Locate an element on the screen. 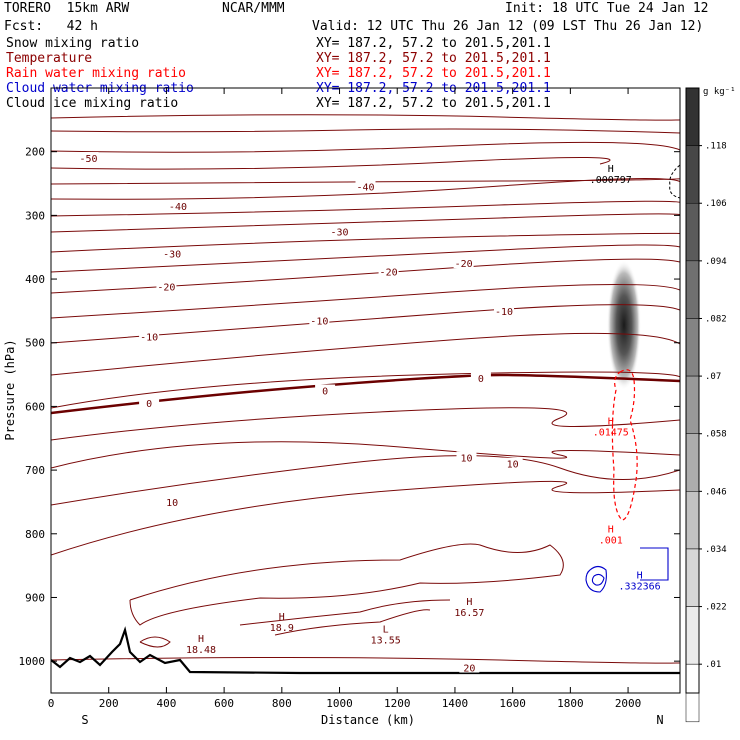 The image size is (740, 740). xy-snow: XY= 187.2, 57.2 to 201.5,201.1 is located at coordinates (433, 43).